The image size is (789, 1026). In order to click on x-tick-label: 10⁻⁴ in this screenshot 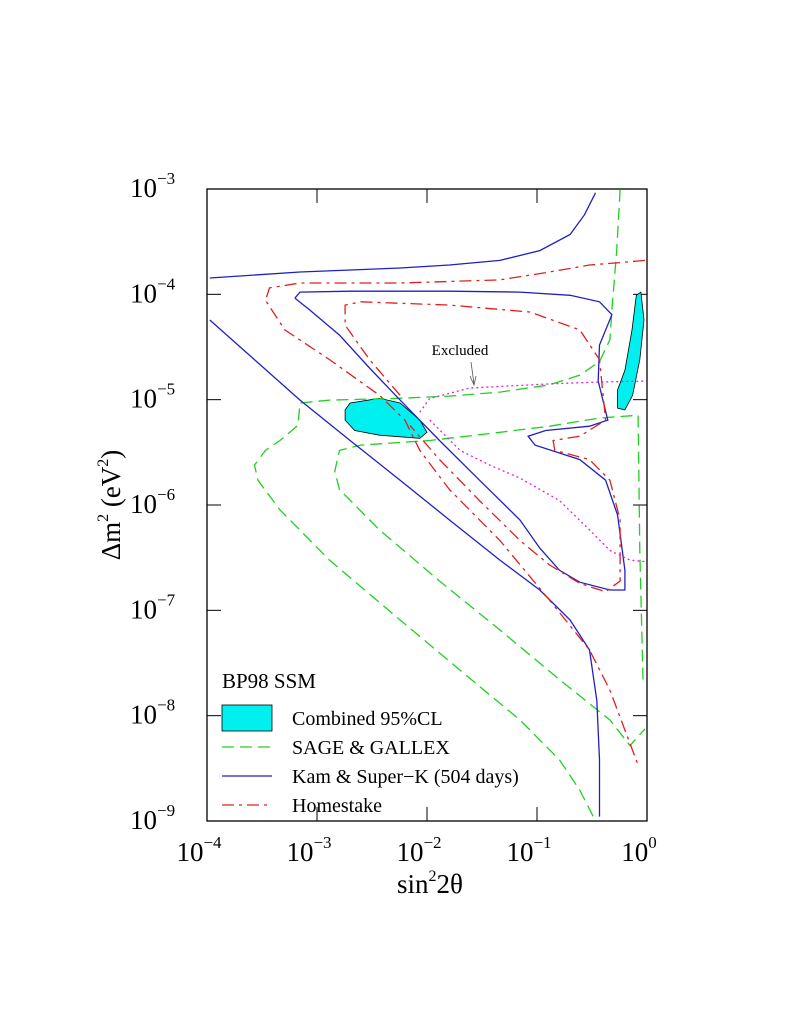, I will do `click(199, 850)`.